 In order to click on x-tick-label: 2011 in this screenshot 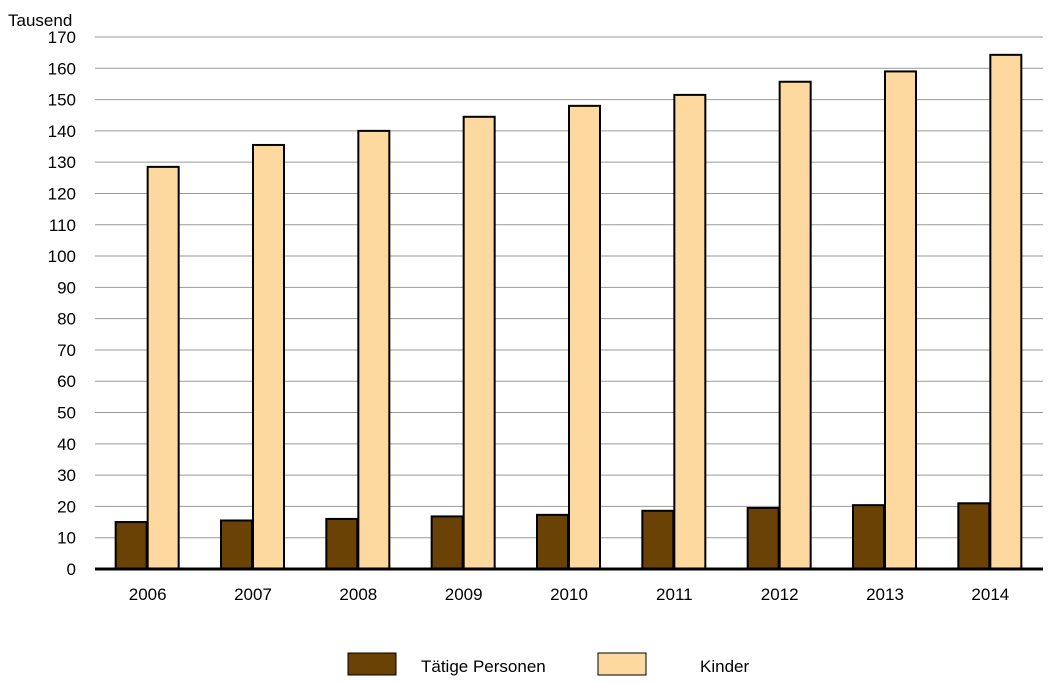, I will do `click(674, 594)`.